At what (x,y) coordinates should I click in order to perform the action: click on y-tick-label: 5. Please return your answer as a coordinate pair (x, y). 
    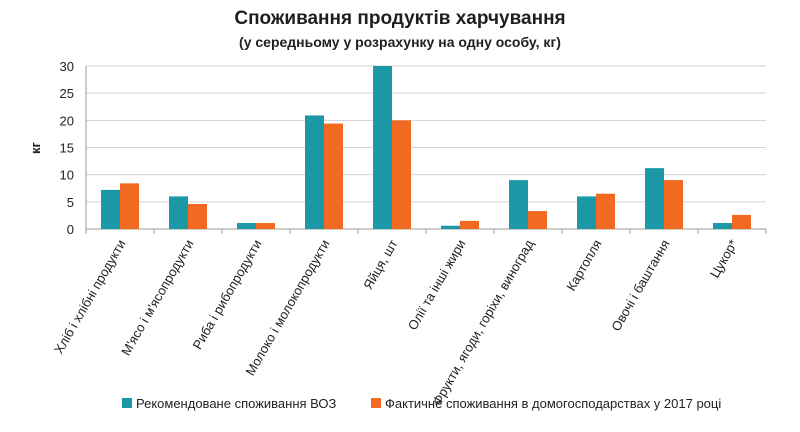
    Looking at the image, I should click on (70, 202).